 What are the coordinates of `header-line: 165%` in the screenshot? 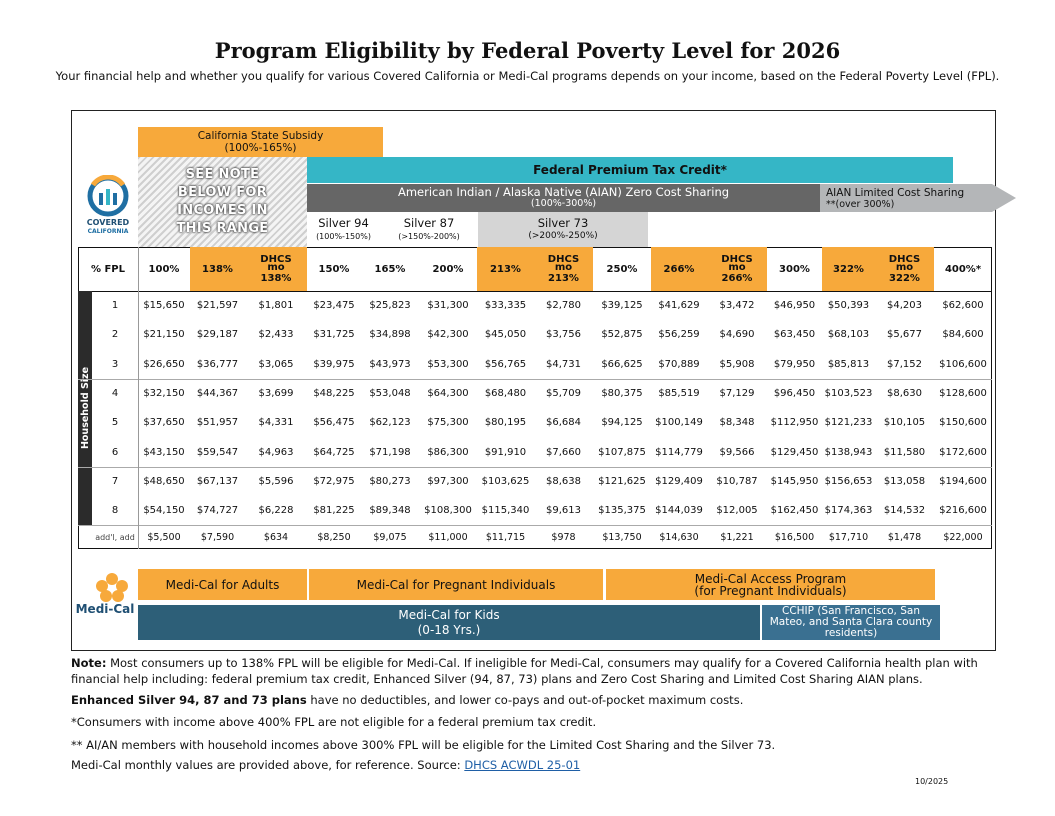 It's located at (390, 269).